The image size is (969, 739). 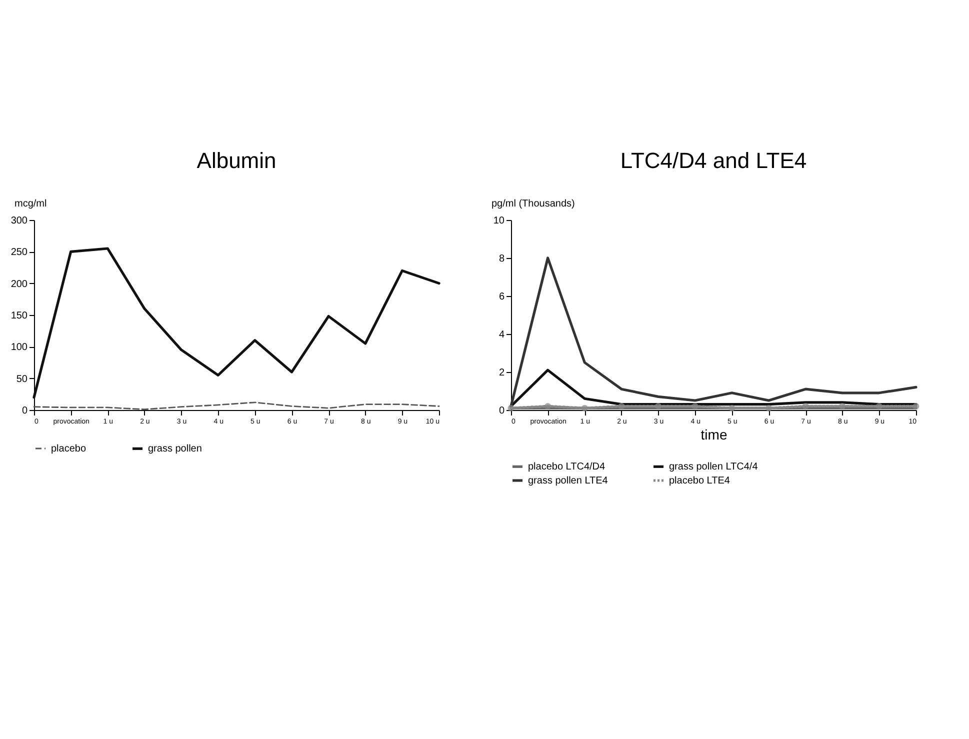 I want to click on legend-label: grass pollen LTE4, so click(x=568, y=481).